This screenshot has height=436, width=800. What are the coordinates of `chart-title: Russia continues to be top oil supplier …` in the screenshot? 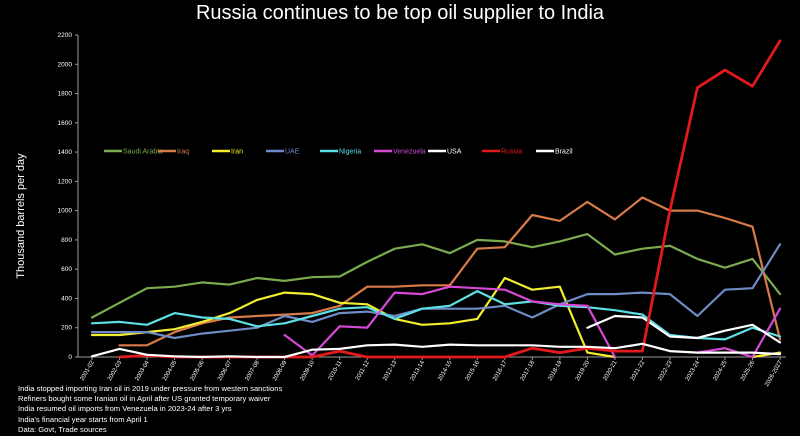 It's located at (400, 13).